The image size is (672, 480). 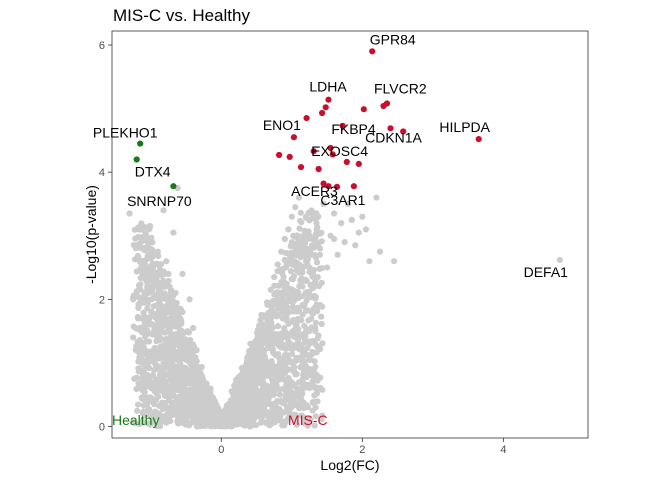 What do you see at coordinates (353, 129) in the screenshot?
I see `gene-label: FKBP4` at bounding box center [353, 129].